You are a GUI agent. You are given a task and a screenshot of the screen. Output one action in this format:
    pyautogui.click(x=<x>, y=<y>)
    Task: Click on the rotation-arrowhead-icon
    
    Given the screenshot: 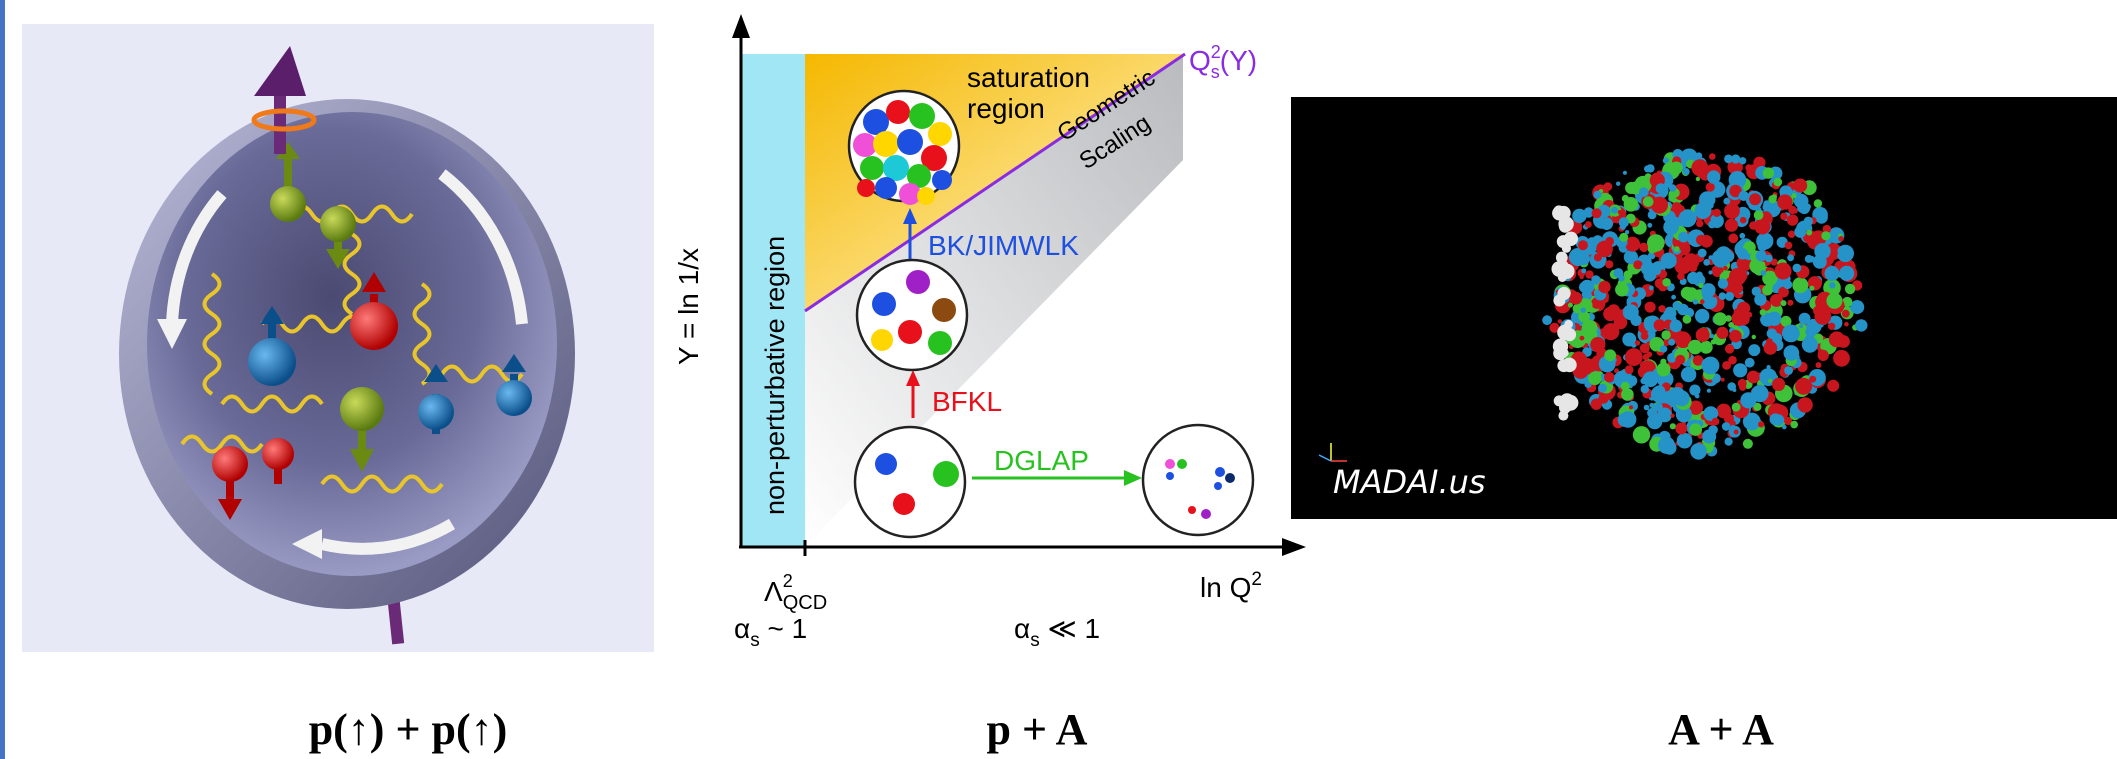 What is the action you would take?
    pyautogui.click(x=172, y=334)
    